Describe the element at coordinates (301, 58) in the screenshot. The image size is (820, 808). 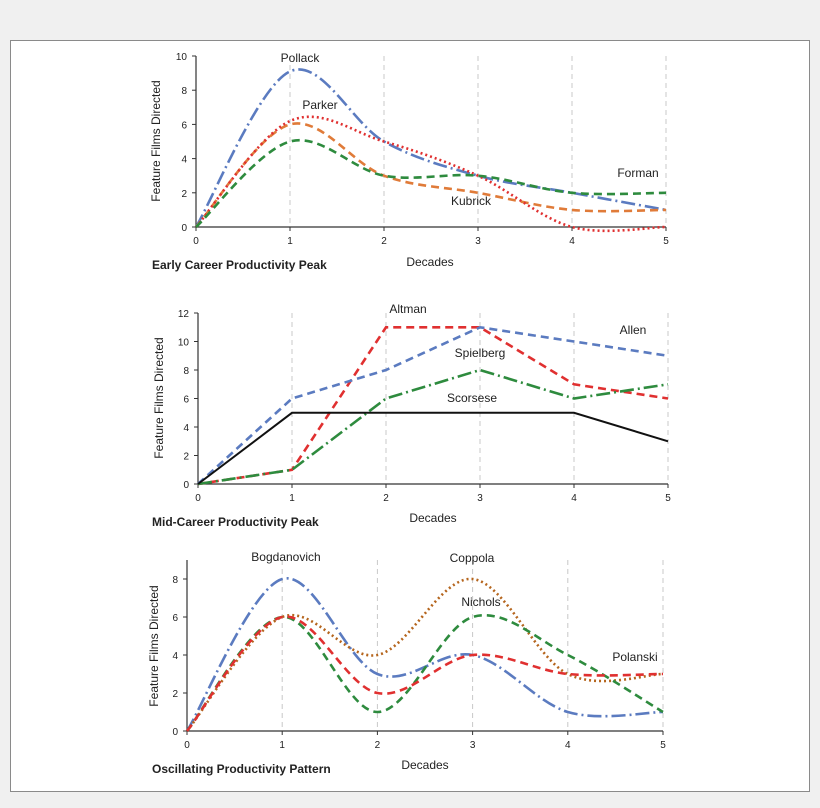
I see `series-label-pollack: Pollack` at that location.